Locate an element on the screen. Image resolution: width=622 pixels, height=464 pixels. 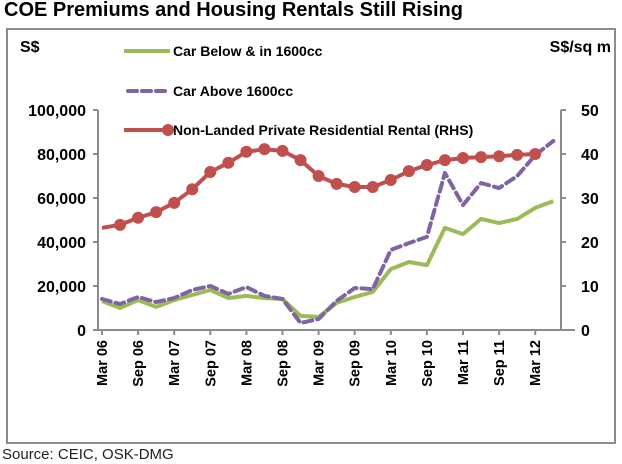
x-tick-label: Mar 09 is located at coordinates (320, 363).